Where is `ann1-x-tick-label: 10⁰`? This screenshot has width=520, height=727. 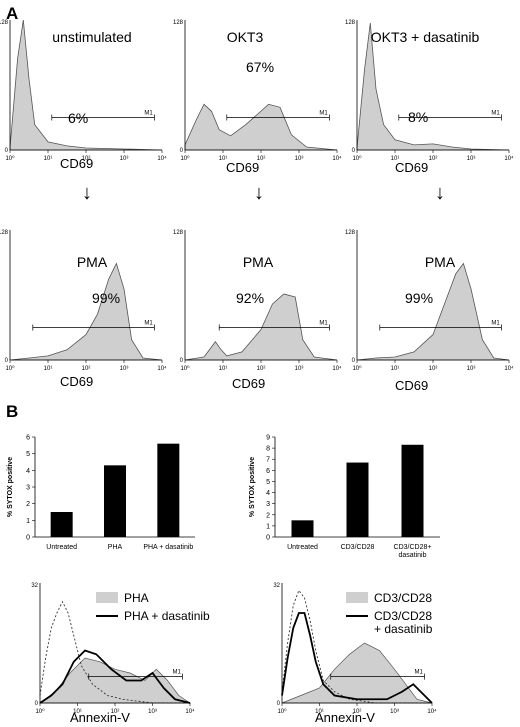
ann1-x-tick-label: 10⁰ is located at coordinates (40, 711).